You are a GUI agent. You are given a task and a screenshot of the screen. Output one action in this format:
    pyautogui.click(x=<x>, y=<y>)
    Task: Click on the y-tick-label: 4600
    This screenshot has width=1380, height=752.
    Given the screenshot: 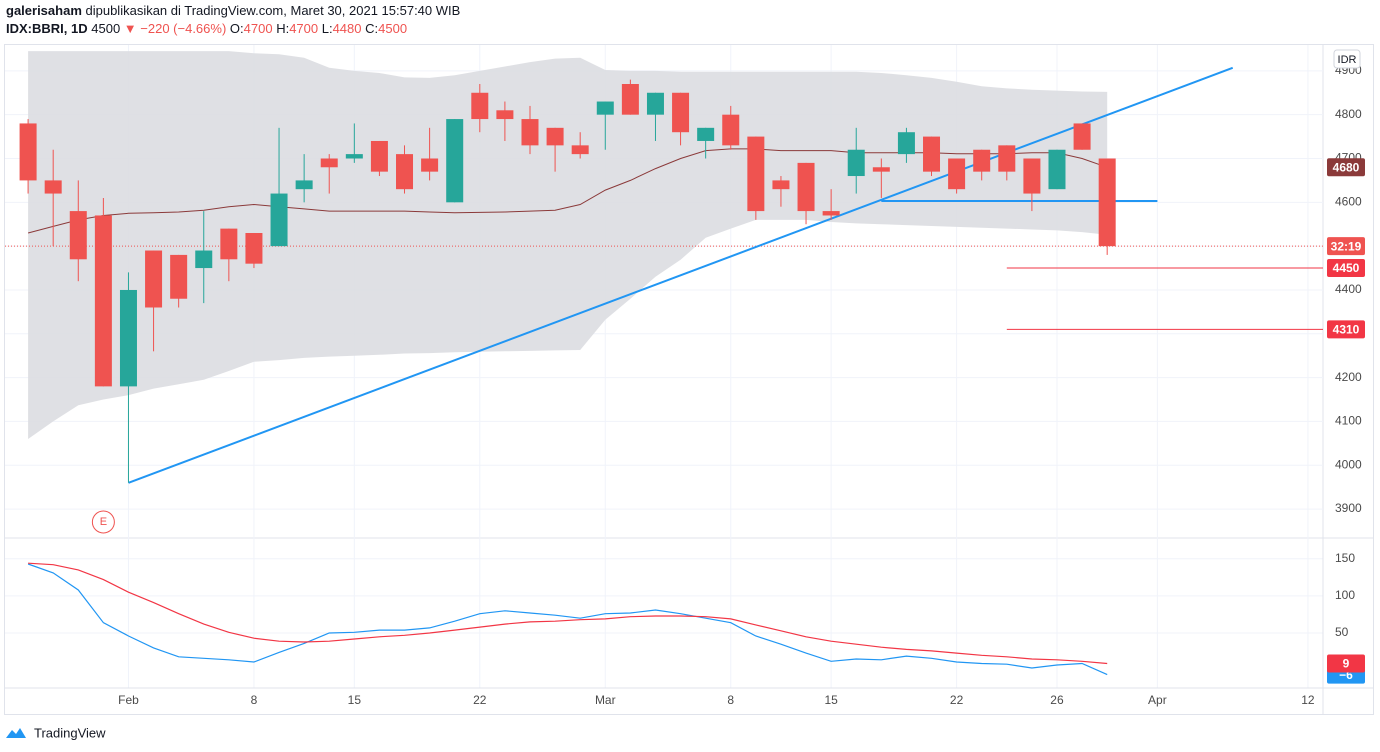 What is the action you would take?
    pyautogui.click(x=1348, y=201)
    